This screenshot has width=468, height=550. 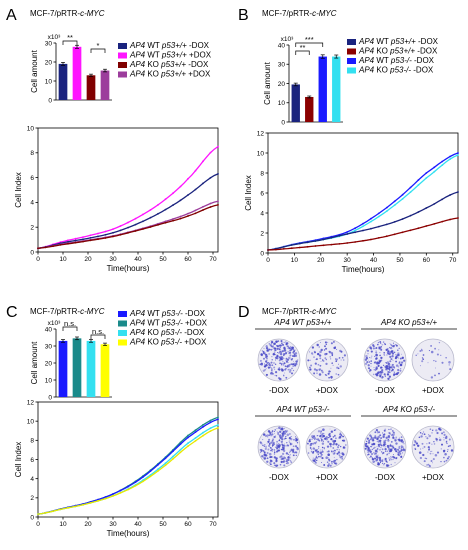 I want to click on legend-entry-1-part: -DOX, so click(x=427, y=41).